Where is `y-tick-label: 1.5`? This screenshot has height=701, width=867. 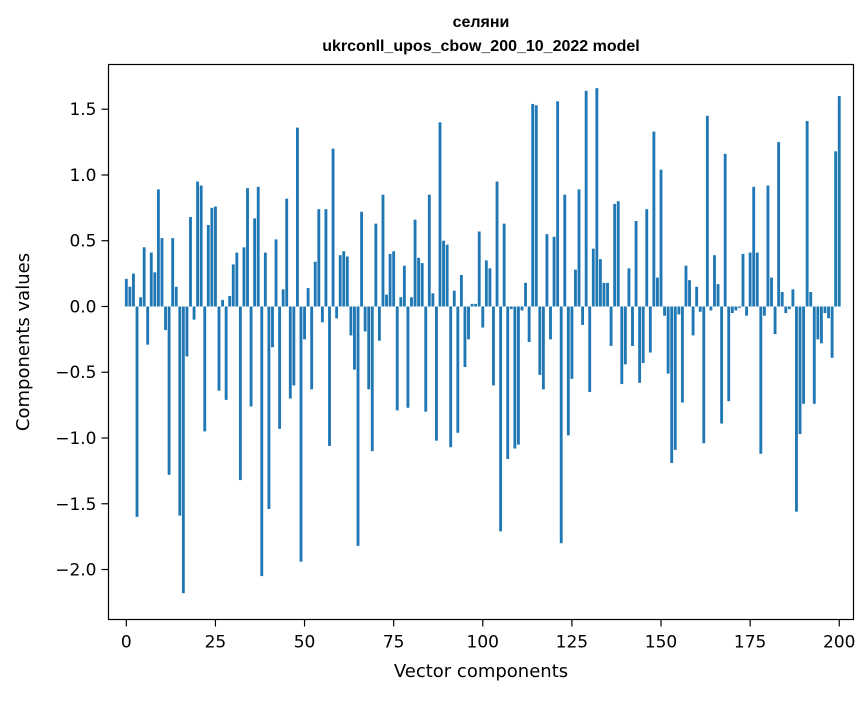
y-tick-label: 1.5 is located at coordinates (82, 110).